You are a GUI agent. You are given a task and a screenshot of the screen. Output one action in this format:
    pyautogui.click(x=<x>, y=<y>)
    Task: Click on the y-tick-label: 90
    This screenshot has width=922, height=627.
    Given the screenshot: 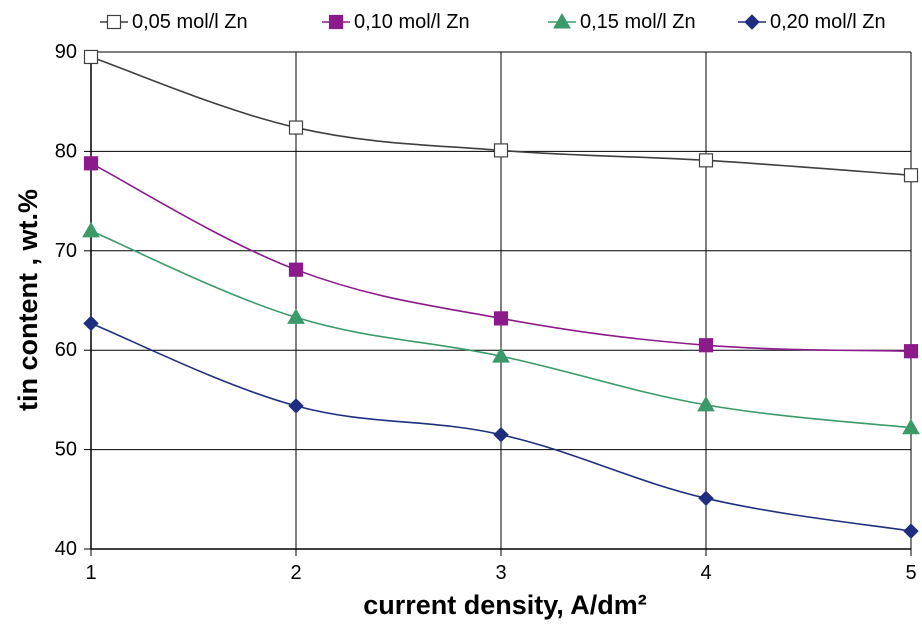 What is the action you would take?
    pyautogui.click(x=66, y=52)
    